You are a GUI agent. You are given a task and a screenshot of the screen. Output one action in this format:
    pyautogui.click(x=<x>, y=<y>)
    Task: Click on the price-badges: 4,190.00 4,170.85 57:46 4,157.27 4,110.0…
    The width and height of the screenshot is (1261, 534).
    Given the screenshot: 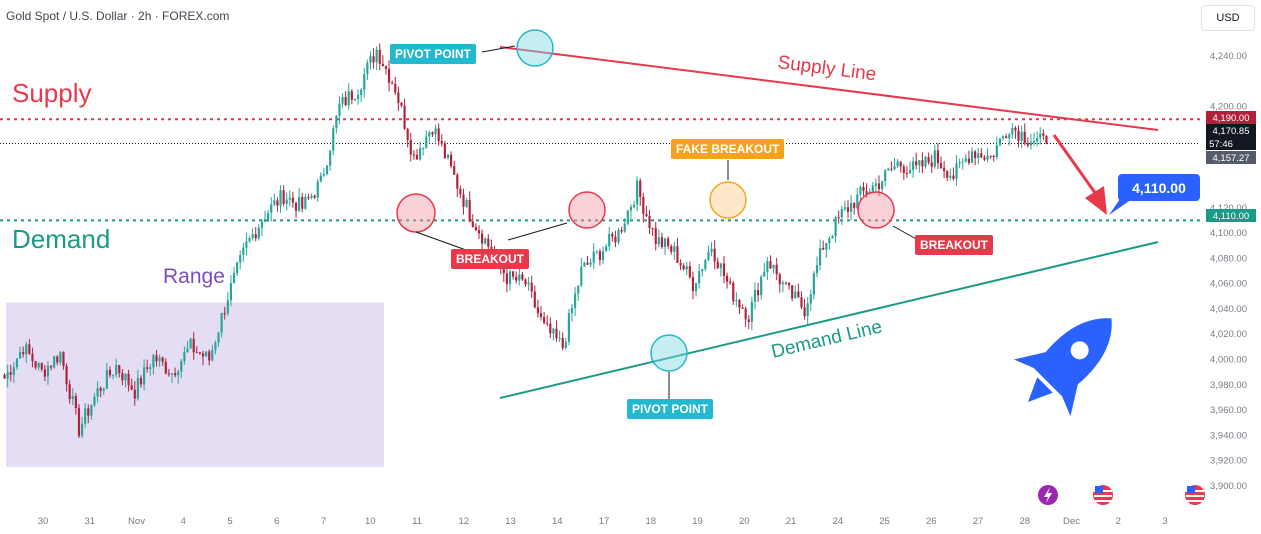 What is the action you would take?
    pyautogui.click(x=1231, y=166)
    